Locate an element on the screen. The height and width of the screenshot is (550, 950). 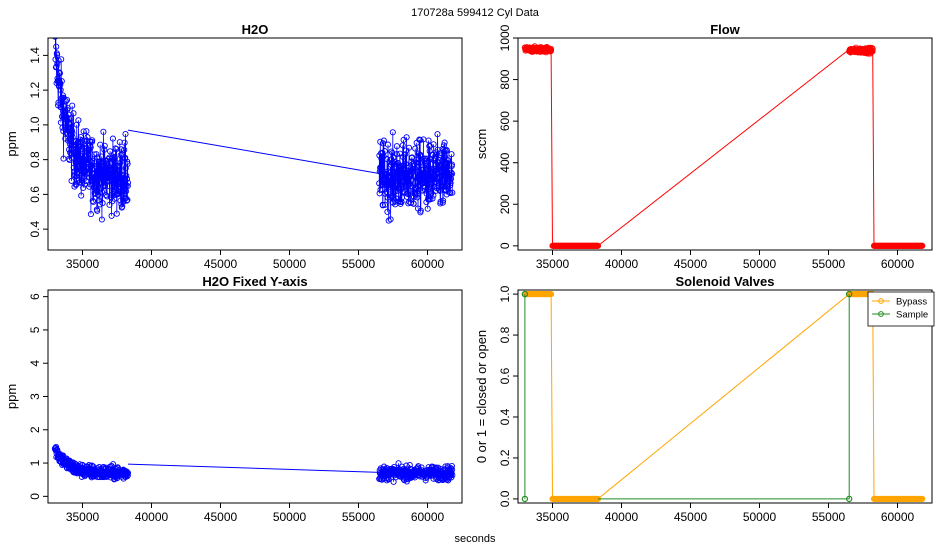
y-tick-label: 1.4 is located at coordinates (35, 55).